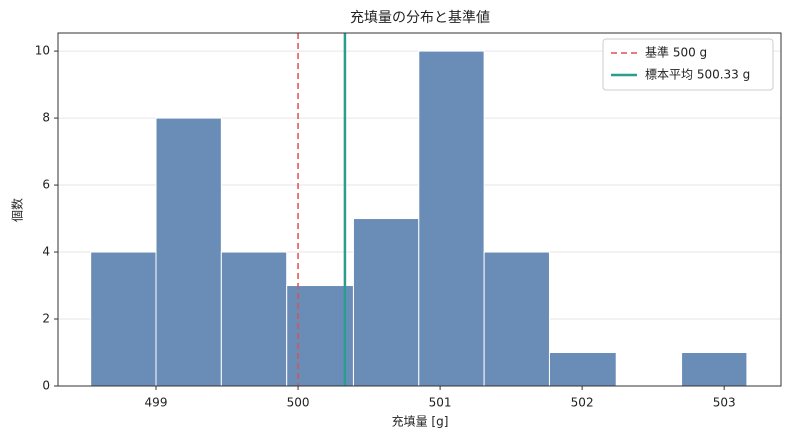 The image size is (790, 440). What do you see at coordinates (724, 403) in the screenshot?
I see `x-tick-label: 503` at bounding box center [724, 403].